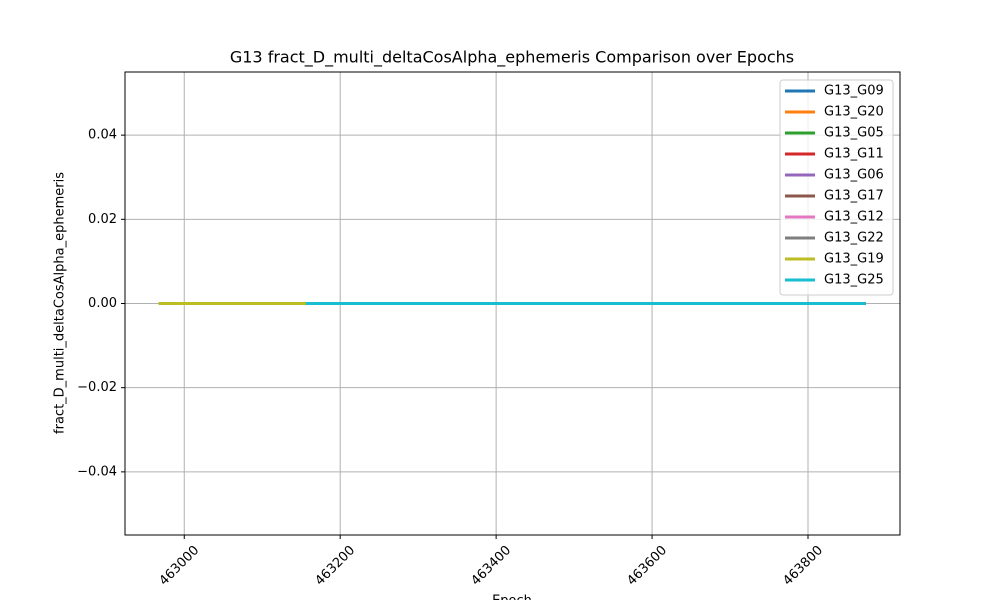  Describe the element at coordinates (854, 196) in the screenshot. I see `legend-label: G13_G17` at that location.